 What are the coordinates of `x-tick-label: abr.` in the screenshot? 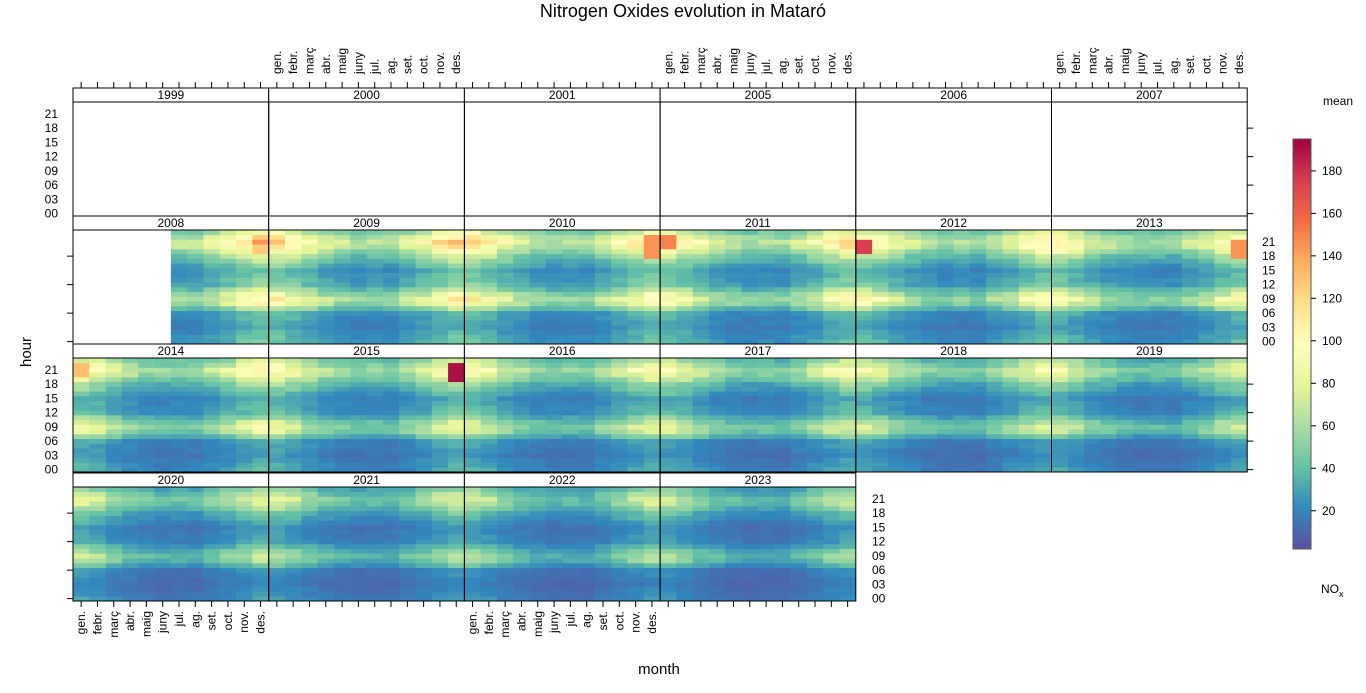 It's located at (1109, 64).